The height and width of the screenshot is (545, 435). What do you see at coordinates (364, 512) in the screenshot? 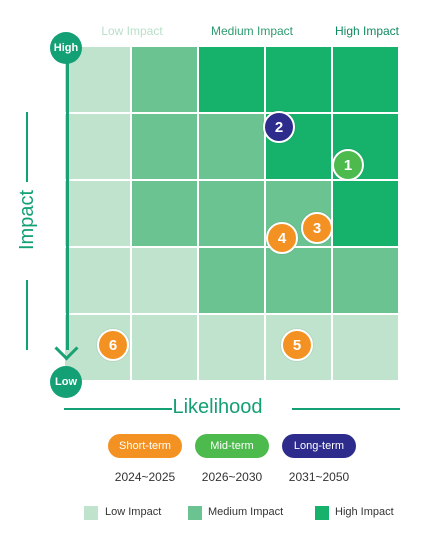
I see `legend-label-high: High Impact` at bounding box center [364, 512].